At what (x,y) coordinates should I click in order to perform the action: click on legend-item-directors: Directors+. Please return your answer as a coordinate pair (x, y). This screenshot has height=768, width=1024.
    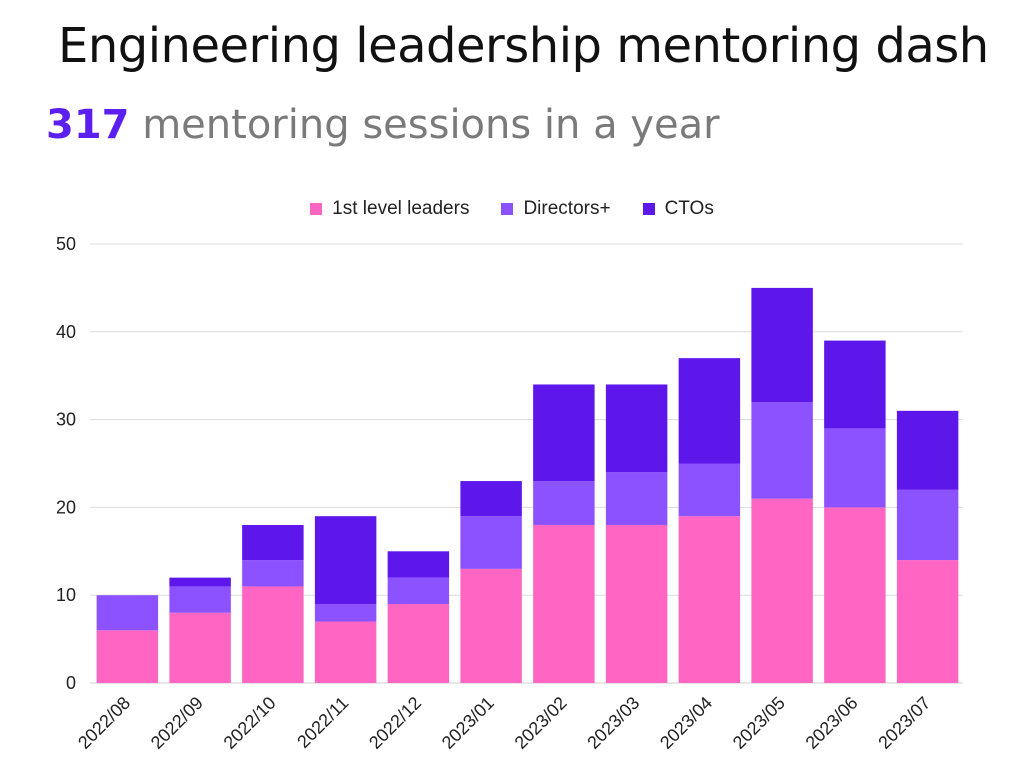
    Looking at the image, I should click on (556, 209).